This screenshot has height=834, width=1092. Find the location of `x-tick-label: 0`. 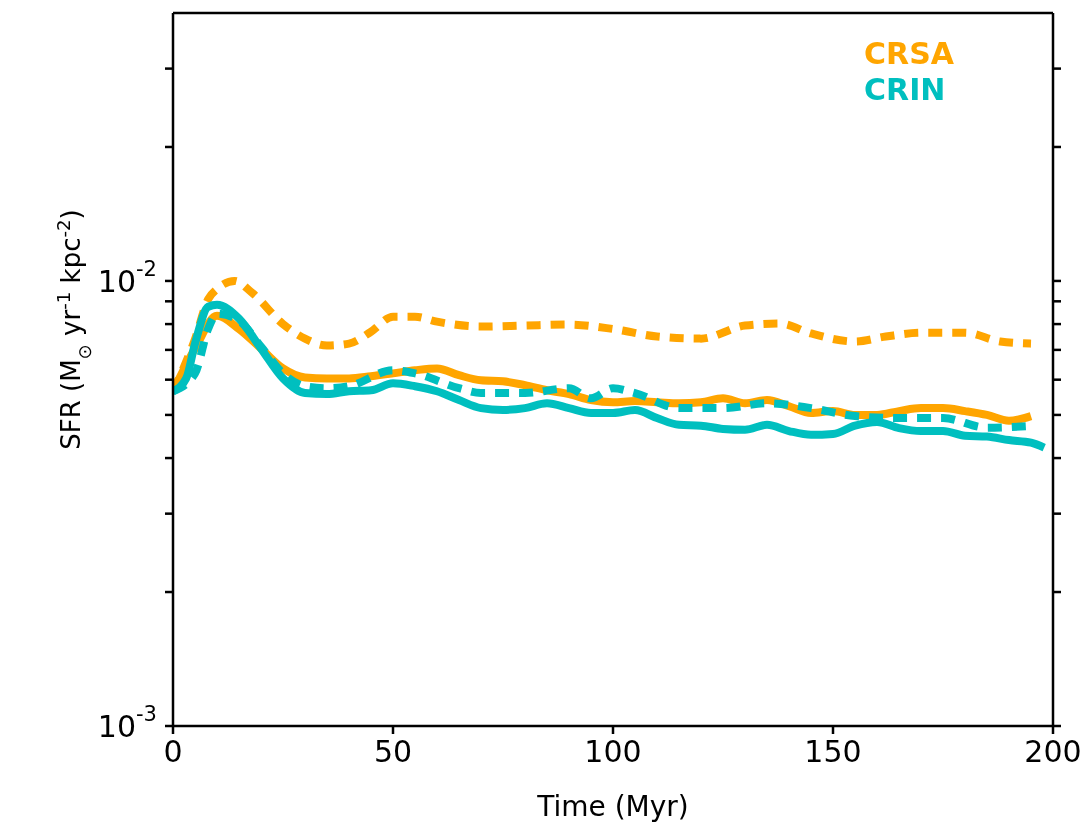

x-tick-label: 0 is located at coordinates (173, 751).